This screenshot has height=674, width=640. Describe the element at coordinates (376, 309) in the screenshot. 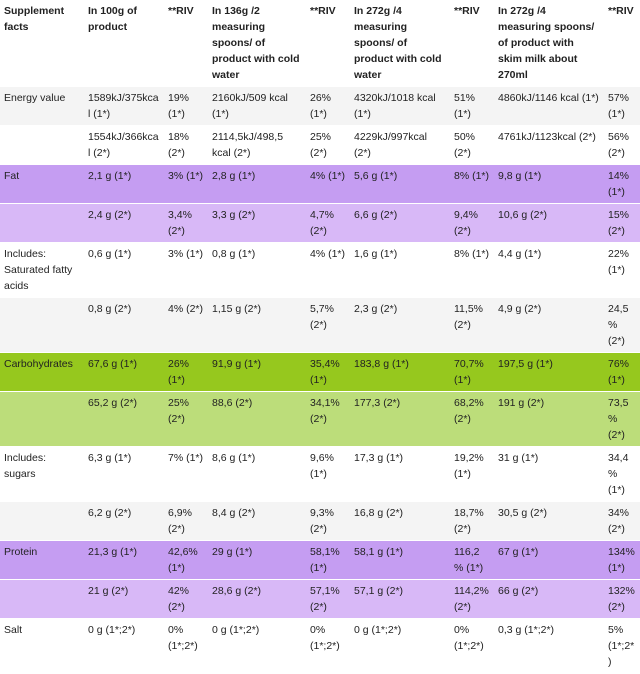

I see `value-cell: 2,3 g (2*)` at that location.